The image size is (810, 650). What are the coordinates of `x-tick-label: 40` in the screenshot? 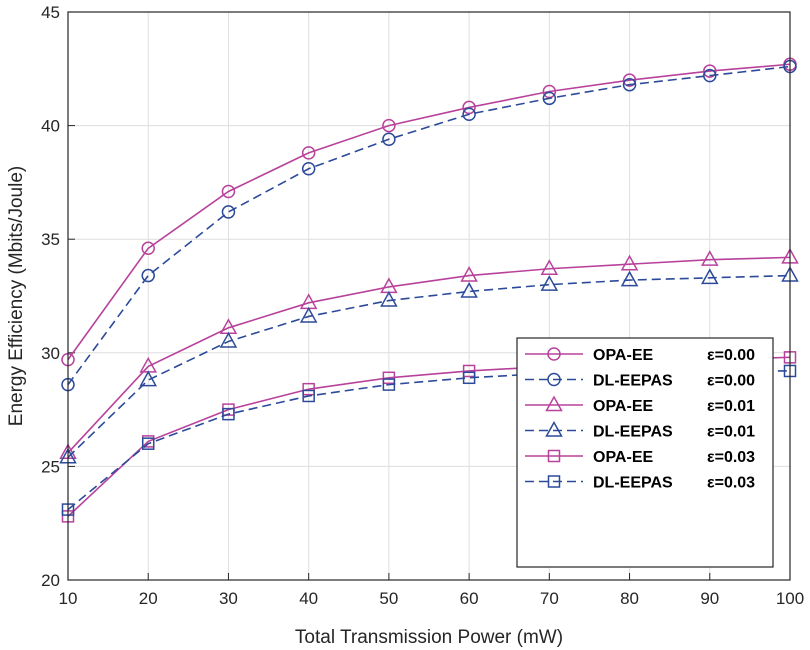 It's located at (308, 598).